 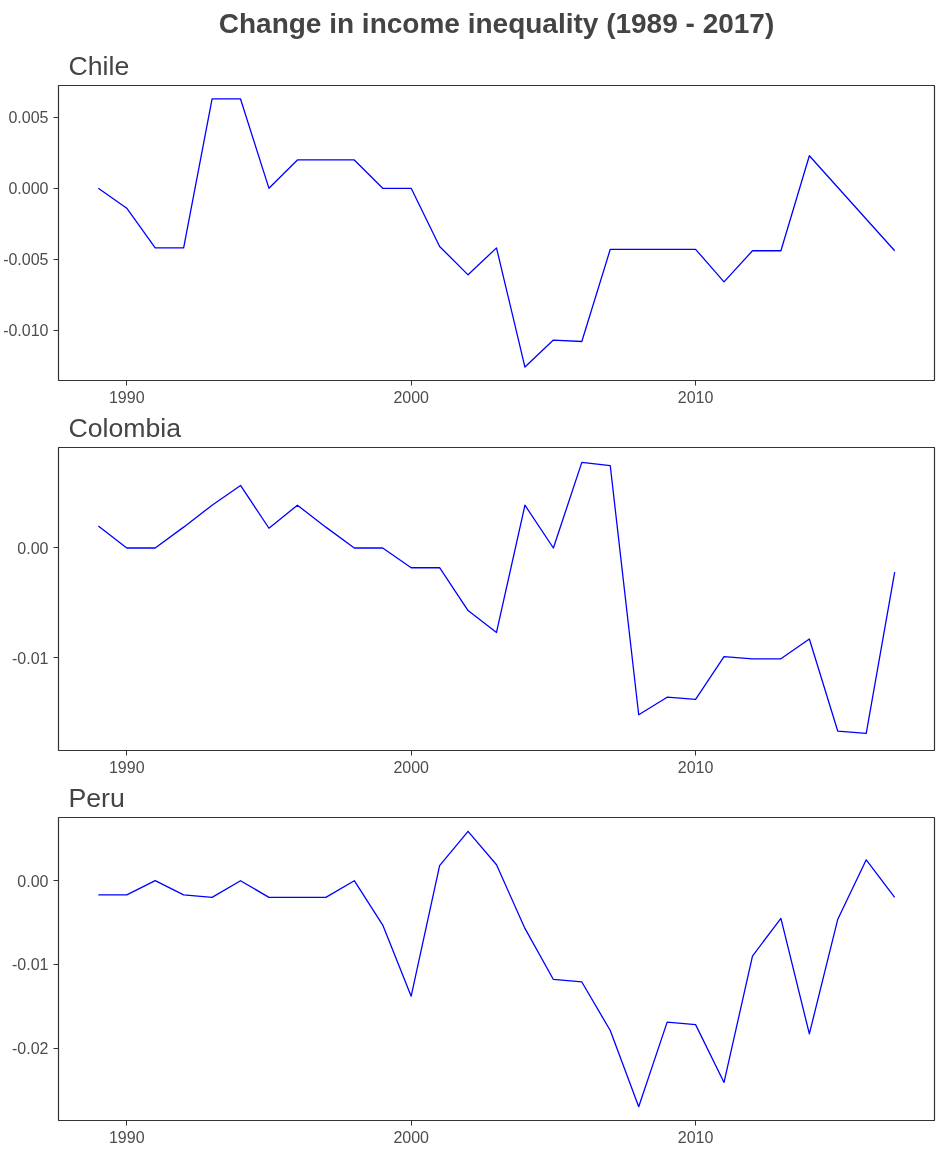 I want to click on y-tick-label: -0.005, so click(x=26, y=260).